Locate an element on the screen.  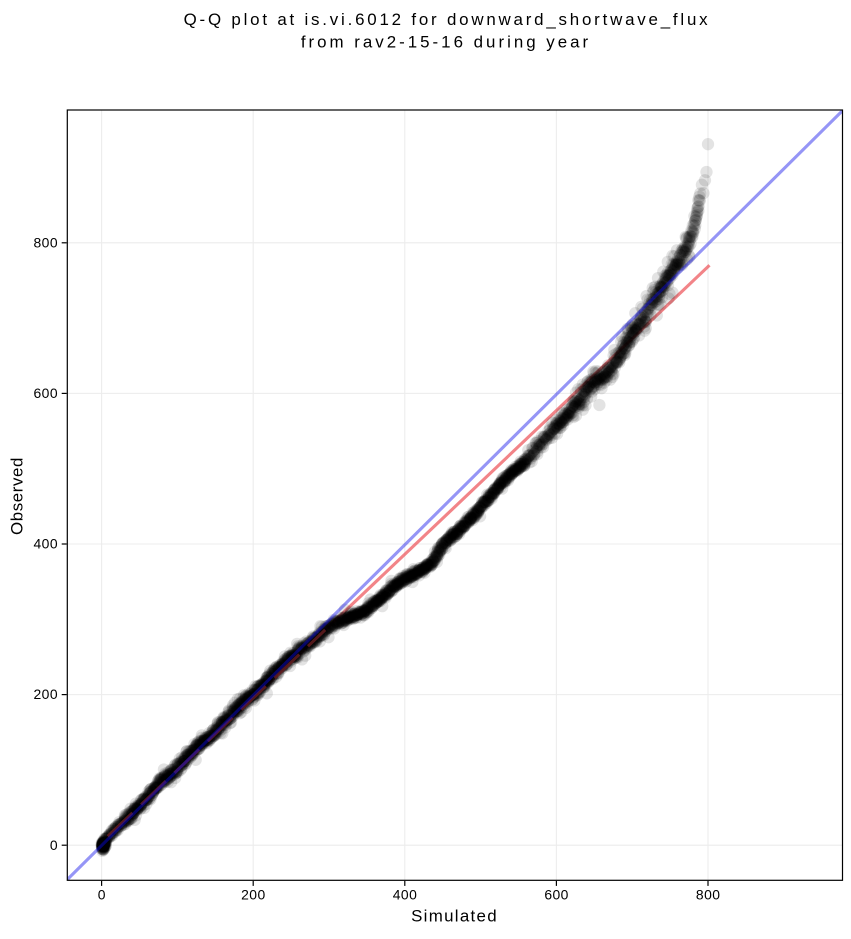
svg-text: Simulated is located at coordinates (454, 915).